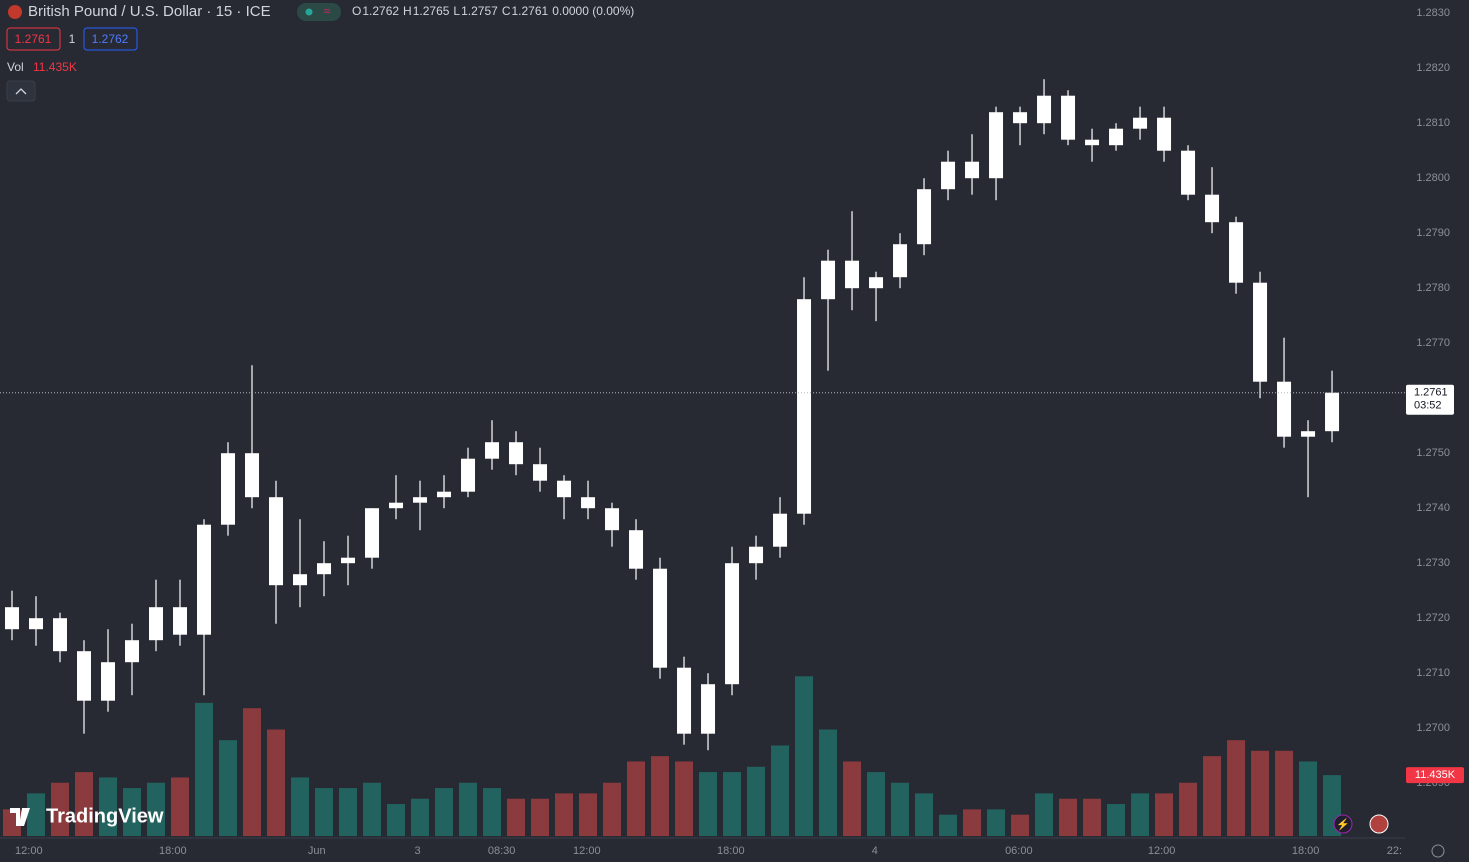 The width and height of the screenshot is (1469, 862). What do you see at coordinates (1433, 288) in the screenshot?
I see `y-tick-label: 1.2780` at bounding box center [1433, 288].